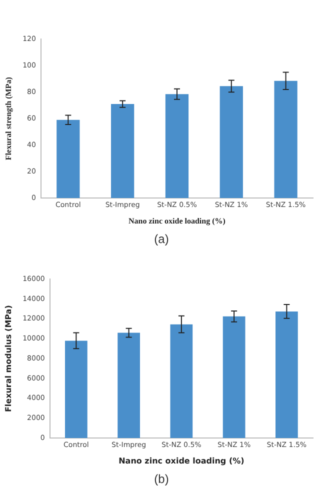 This screenshot has width=323, height=498. What do you see at coordinates (8, 358) in the screenshot?
I see `y-axis-title: Flexural modulus (MPa)` at bounding box center [8, 358].